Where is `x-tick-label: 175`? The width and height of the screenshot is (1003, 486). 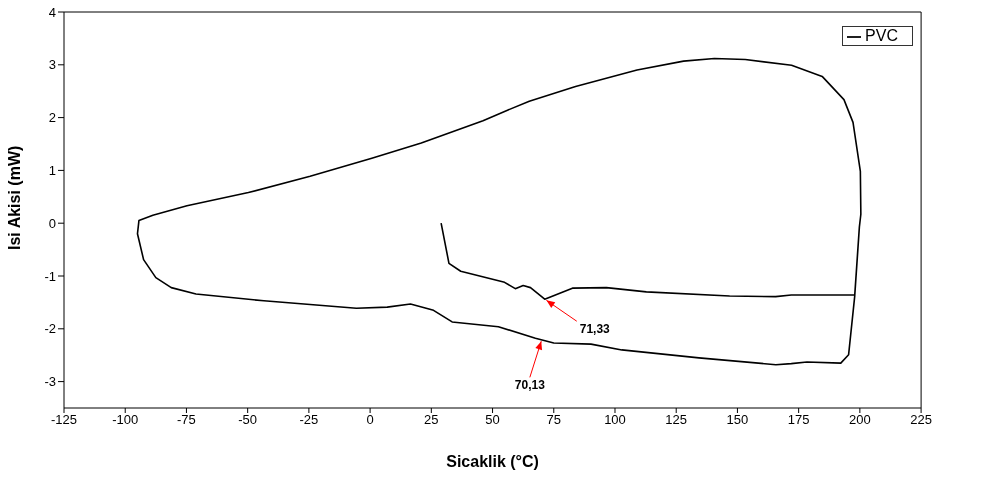 x-tick-label: 175 is located at coordinates (798, 420).